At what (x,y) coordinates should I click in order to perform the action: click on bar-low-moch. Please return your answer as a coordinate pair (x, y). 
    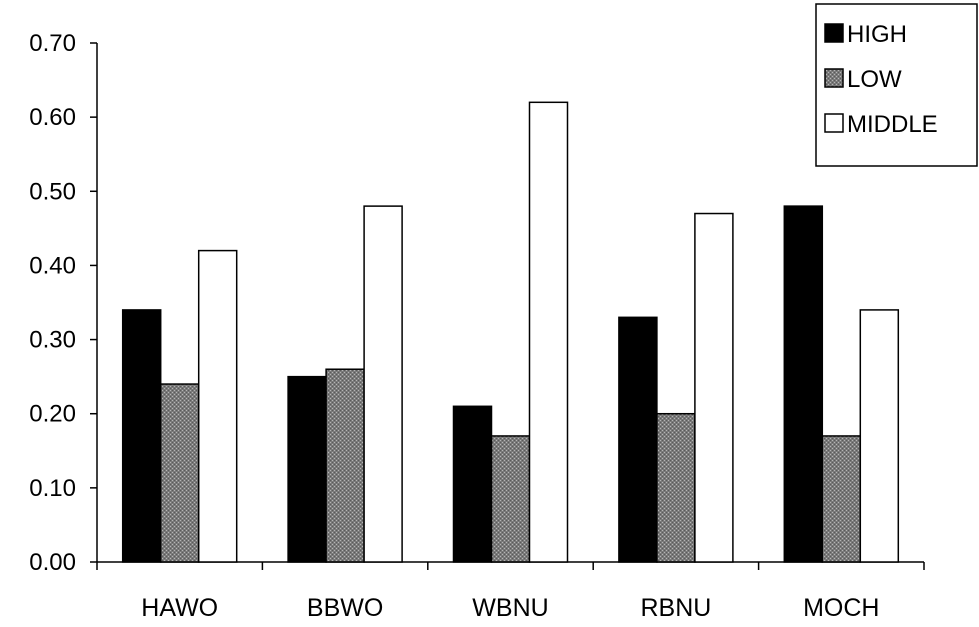
    Looking at the image, I should click on (841, 499).